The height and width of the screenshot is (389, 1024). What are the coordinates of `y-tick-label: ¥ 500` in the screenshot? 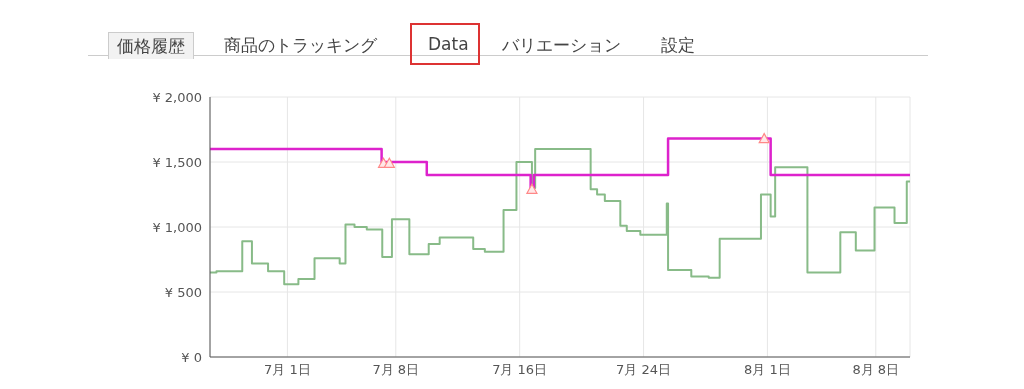 It's located at (183, 292).